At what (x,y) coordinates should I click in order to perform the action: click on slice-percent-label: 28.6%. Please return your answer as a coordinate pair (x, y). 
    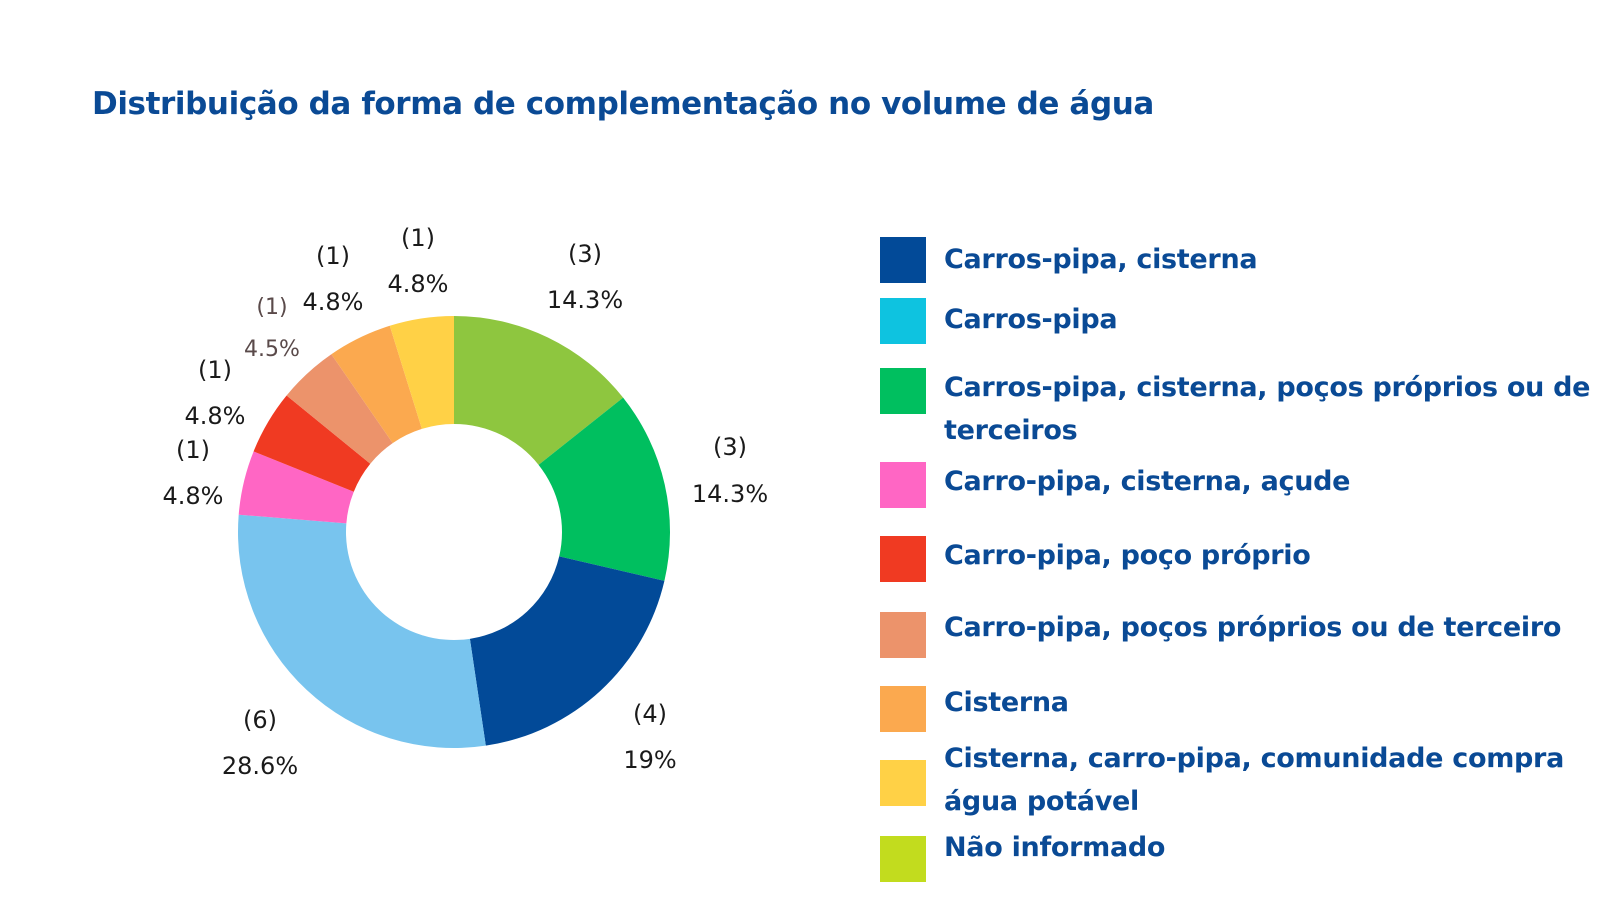
    Looking at the image, I should click on (260, 766).